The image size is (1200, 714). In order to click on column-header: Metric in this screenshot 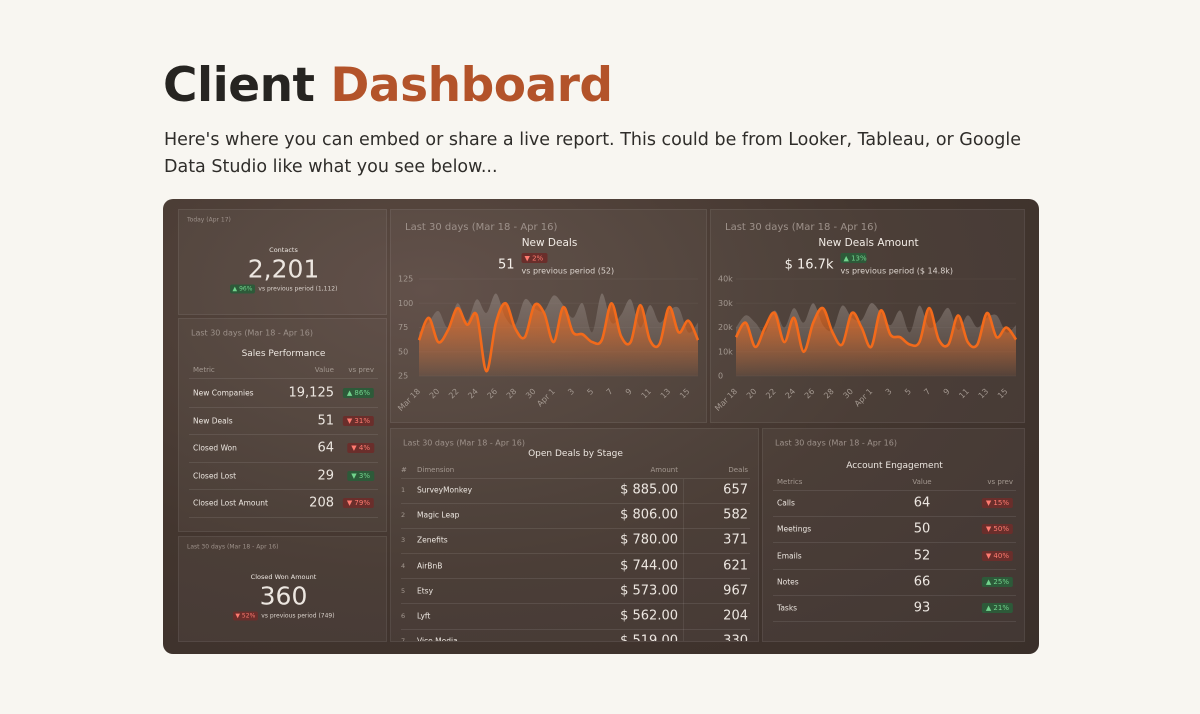, I will do `click(204, 370)`.